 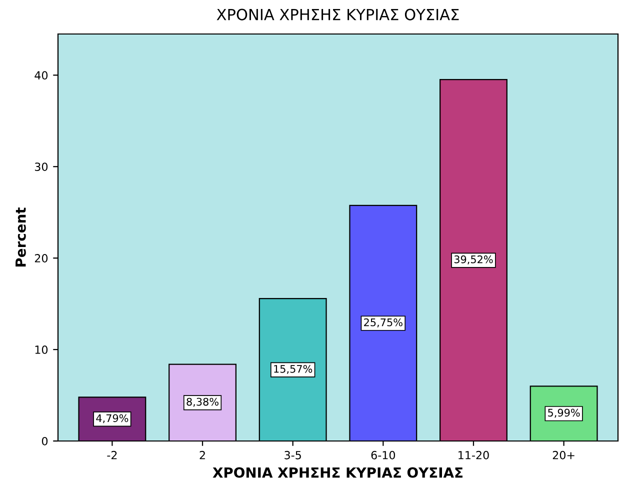 What do you see at coordinates (41, 258) in the screenshot?
I see `y-tick-label: 20` at bounding box center [41, 258].